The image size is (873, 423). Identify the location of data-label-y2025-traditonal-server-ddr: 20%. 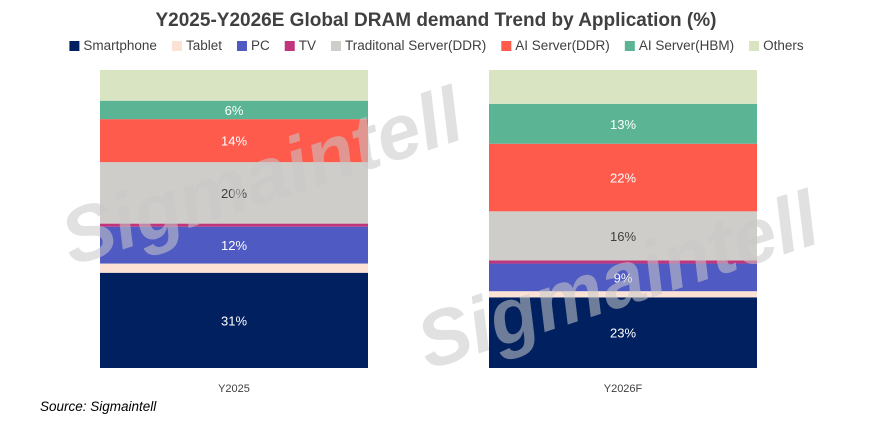
(234, 193).